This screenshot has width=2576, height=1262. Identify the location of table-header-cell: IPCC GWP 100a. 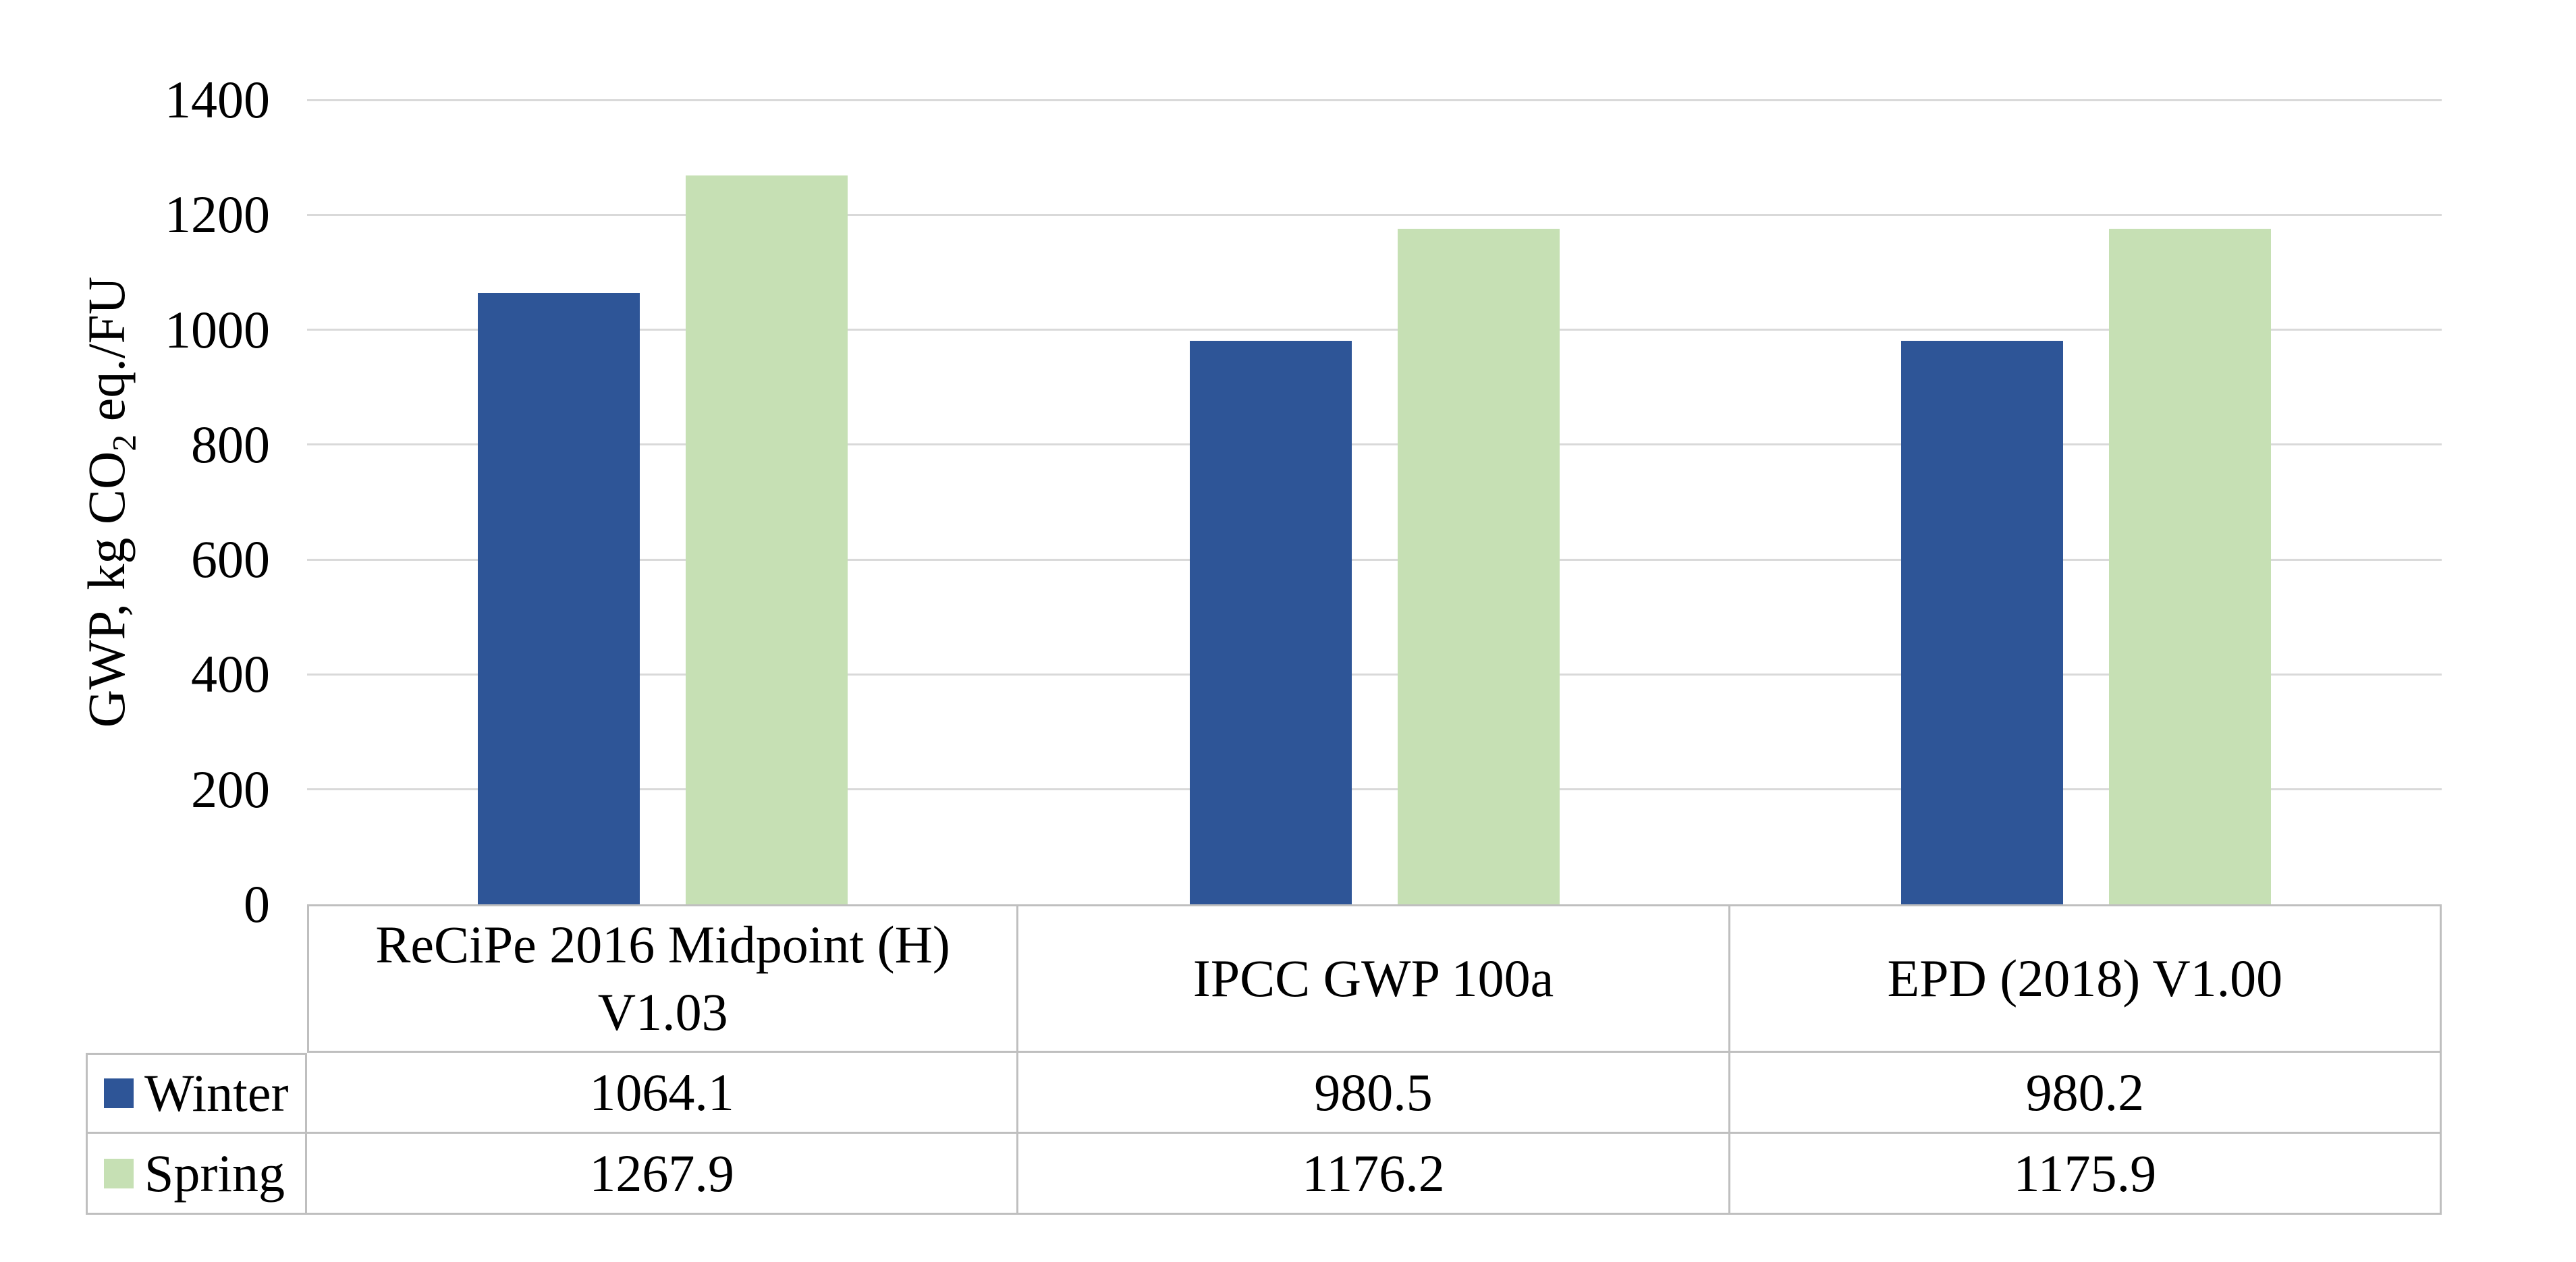
(1374, 979).